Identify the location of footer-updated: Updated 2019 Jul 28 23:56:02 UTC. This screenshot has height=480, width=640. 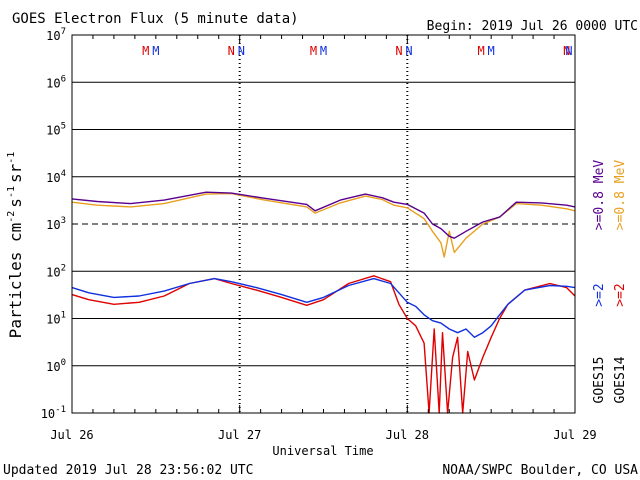
(128, 470).